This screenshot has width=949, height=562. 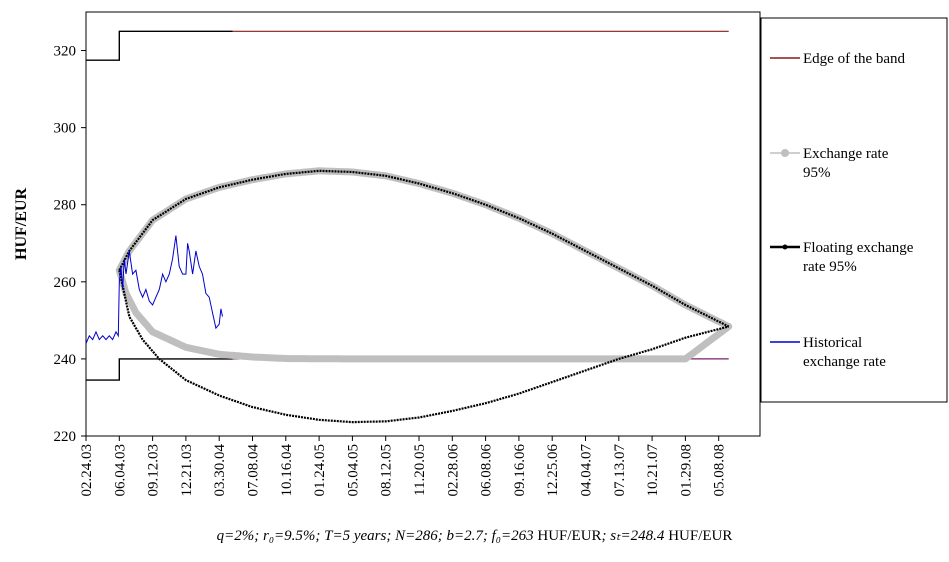 I want to click on historical-exchange-rate-line, so click(x=154, y=289).